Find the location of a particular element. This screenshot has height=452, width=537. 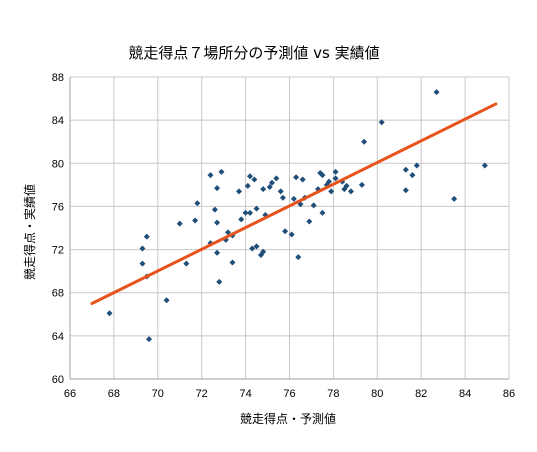

y-tick-label-4: 76 is located at coordinates (58, 207).